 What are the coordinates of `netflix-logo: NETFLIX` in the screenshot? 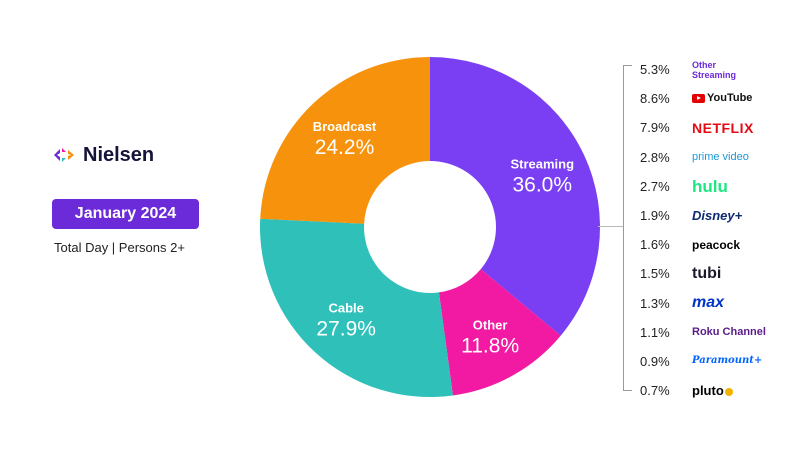 It's located at (723, 127).